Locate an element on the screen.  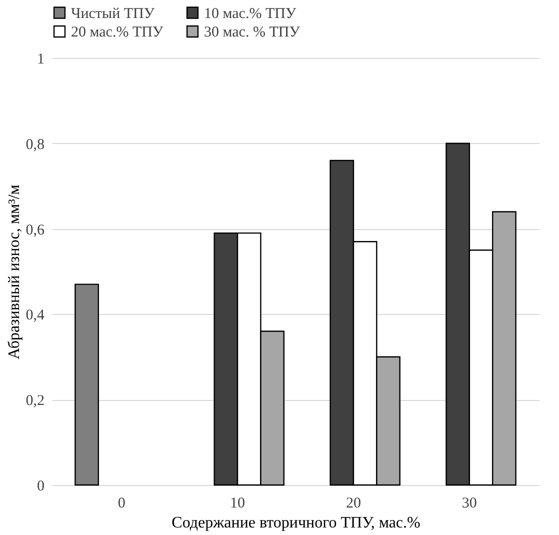
y-tick-label: 0,8 is located at coordinates (35, 144).